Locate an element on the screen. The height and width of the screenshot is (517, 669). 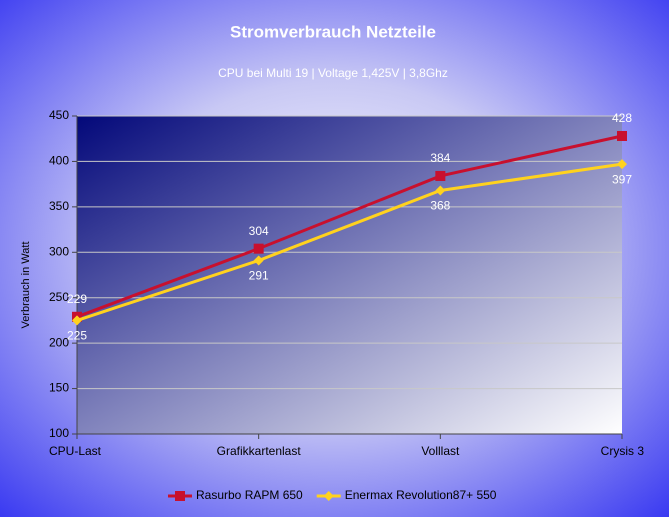
data-label: 368 is located at coordinates (440, 206).